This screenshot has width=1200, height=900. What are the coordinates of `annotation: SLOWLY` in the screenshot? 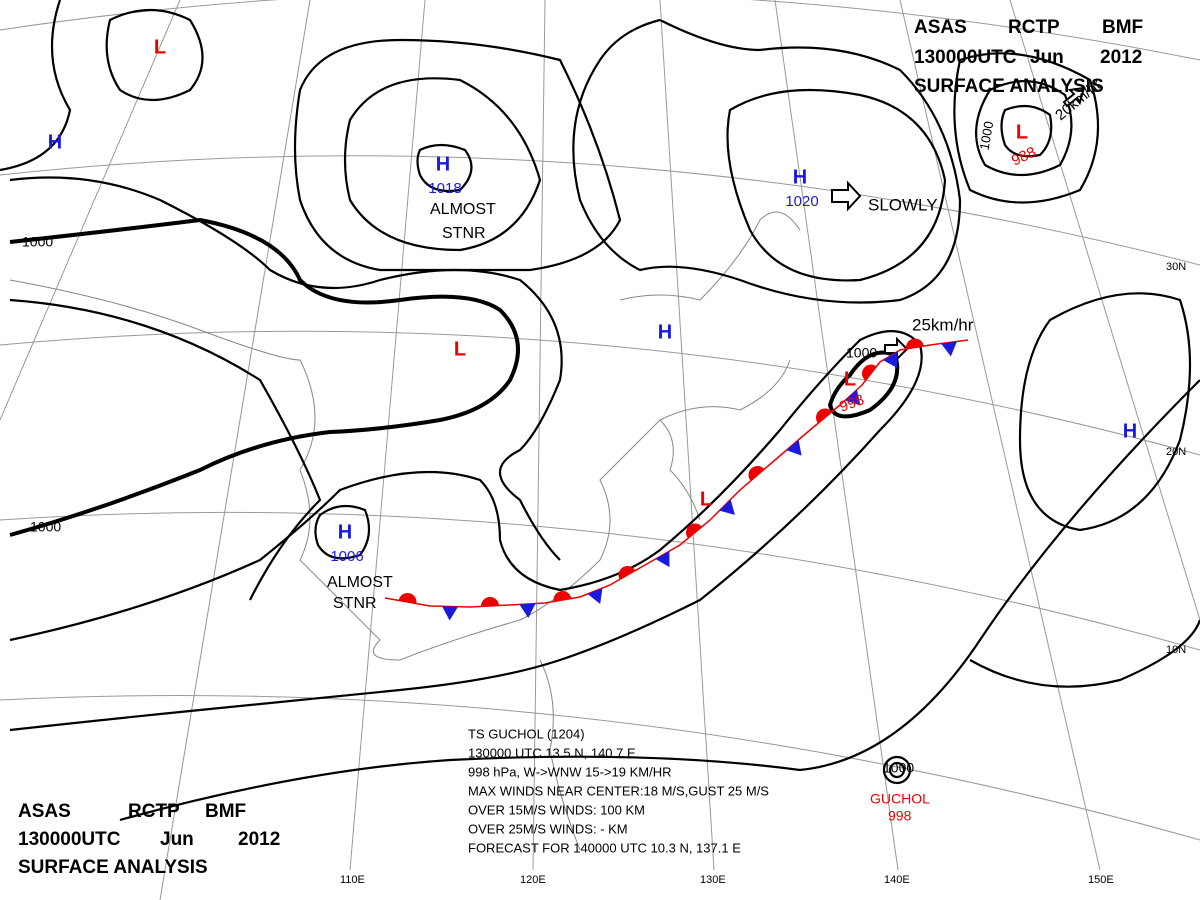 It's located at (903, 204).